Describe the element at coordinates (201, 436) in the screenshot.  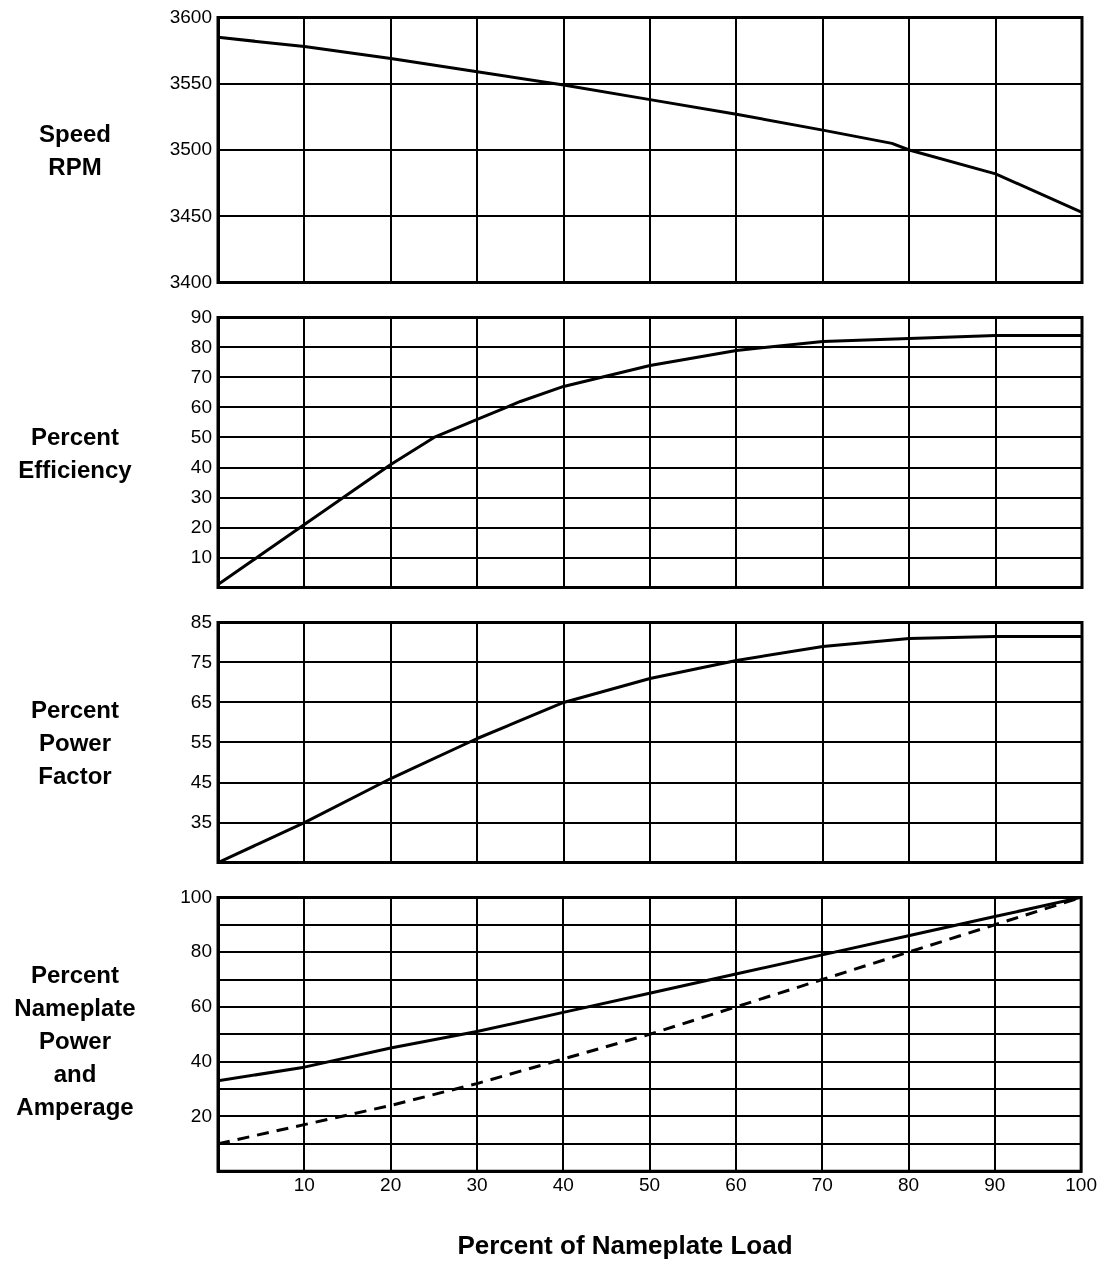
I see `y-tick-label: 50` at that location.